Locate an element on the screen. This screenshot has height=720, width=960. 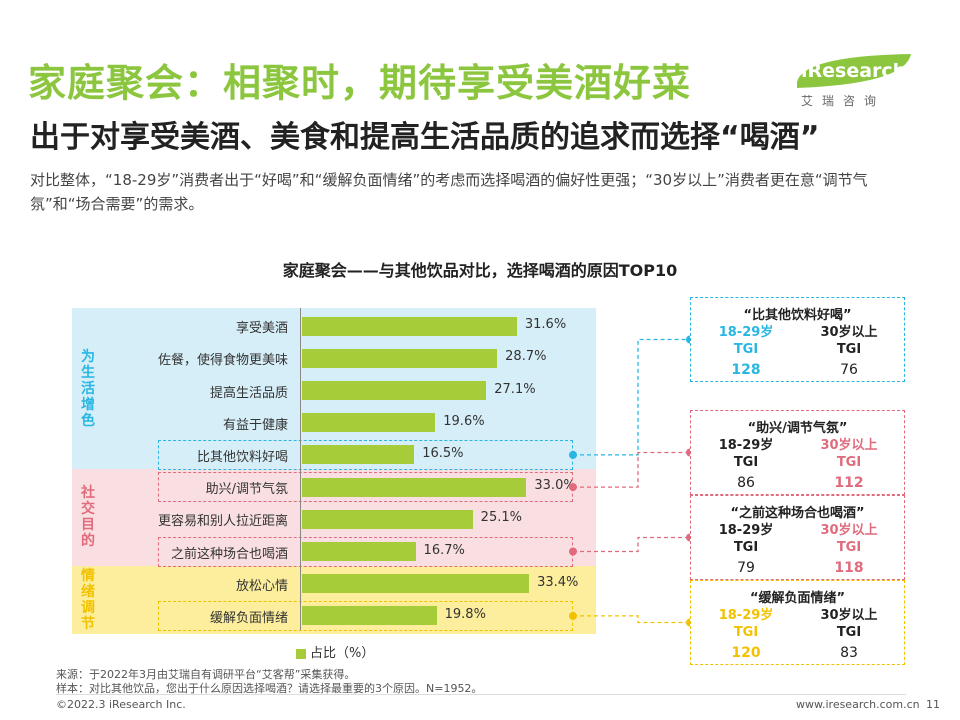
tgi-right-value: 76 is located at coordinates (849, 370).